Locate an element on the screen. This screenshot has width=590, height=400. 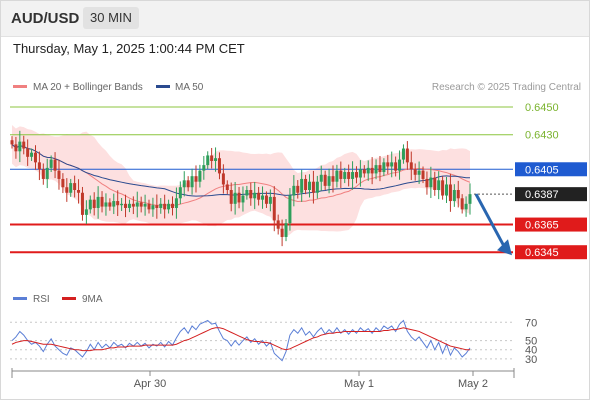
ma50-line is located at coordinates (241, 170).